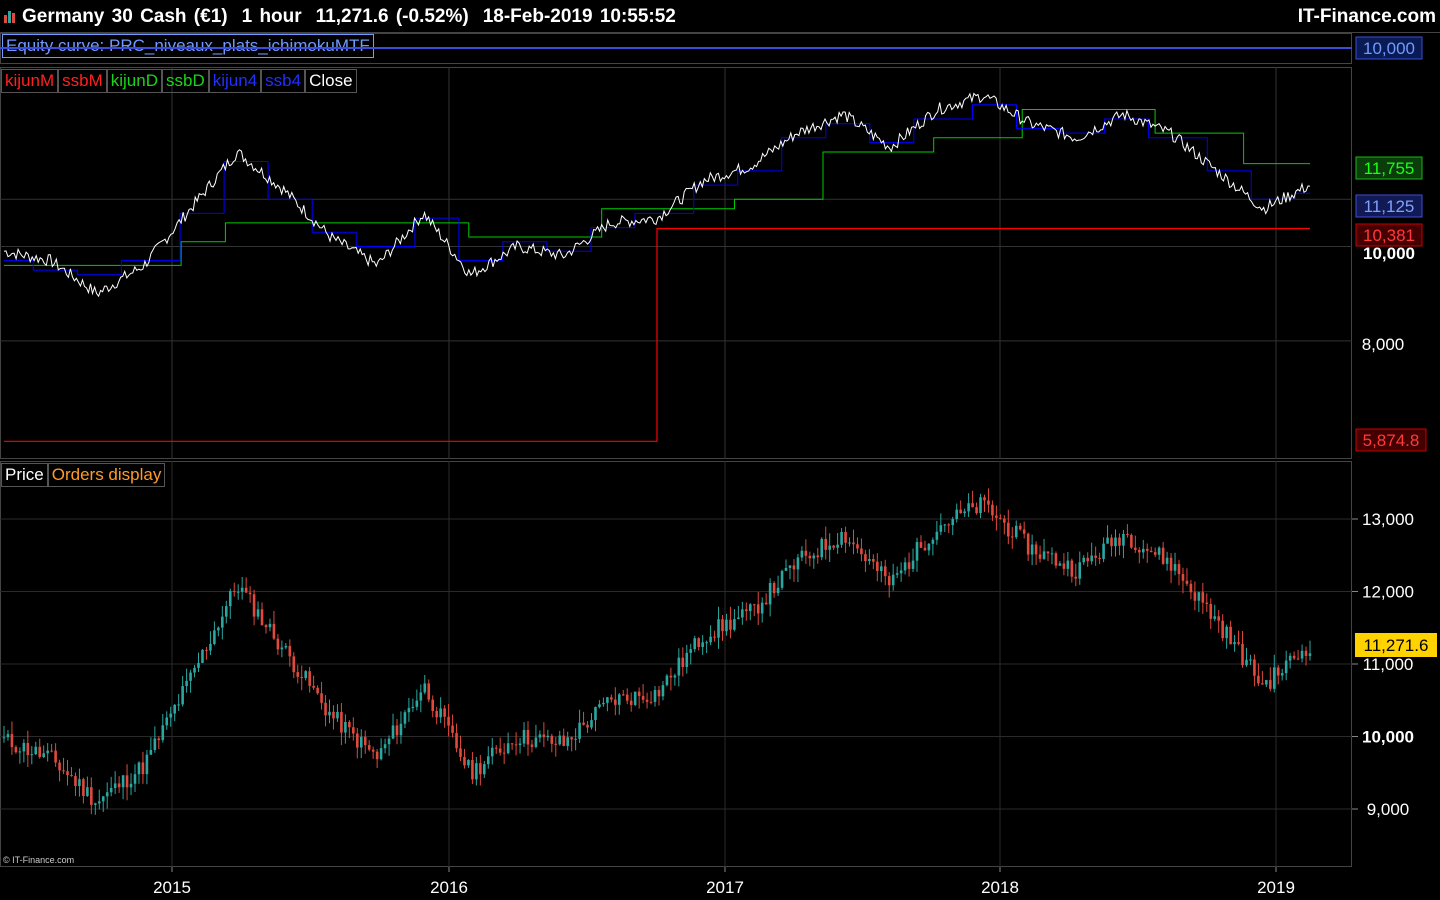  What do you see at coordinates (125, 16) in the screenshot?
I see `instrument-name: Germany 30 Cash (€1)` at bounding box center [125, 16].